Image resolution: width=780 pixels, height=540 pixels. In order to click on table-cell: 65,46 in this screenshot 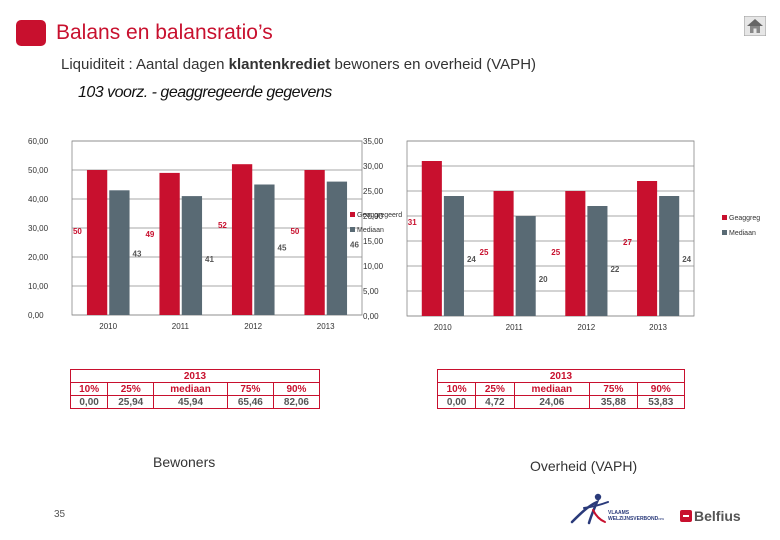, I will do `click(250, 402)`.